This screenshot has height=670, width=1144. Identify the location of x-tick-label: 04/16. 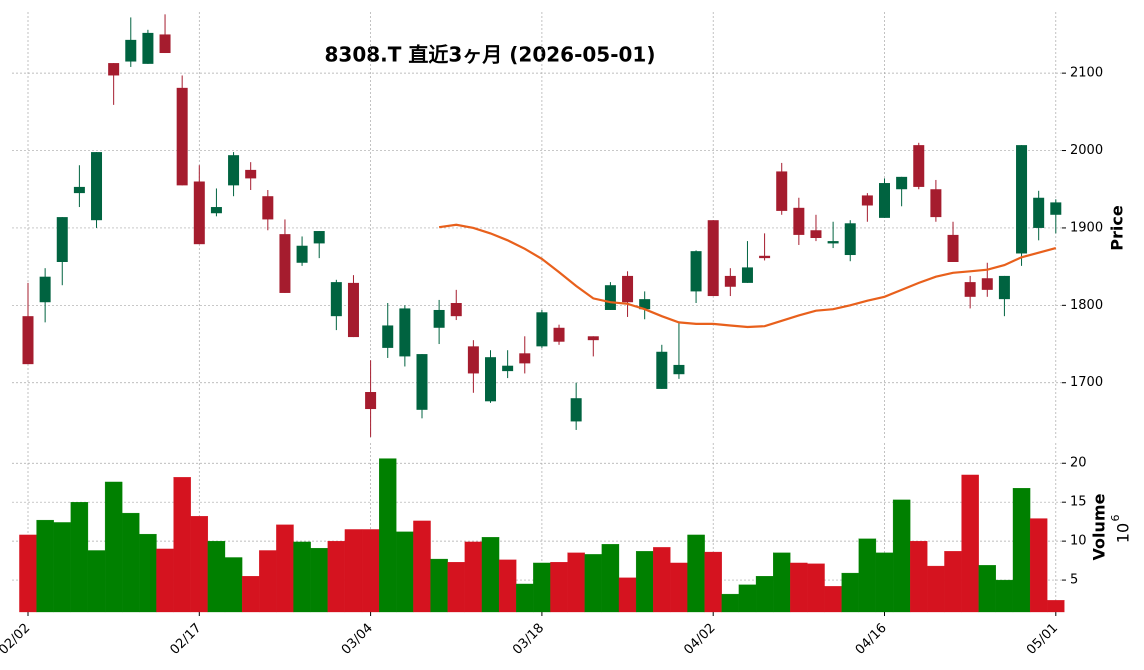
(871, 639).